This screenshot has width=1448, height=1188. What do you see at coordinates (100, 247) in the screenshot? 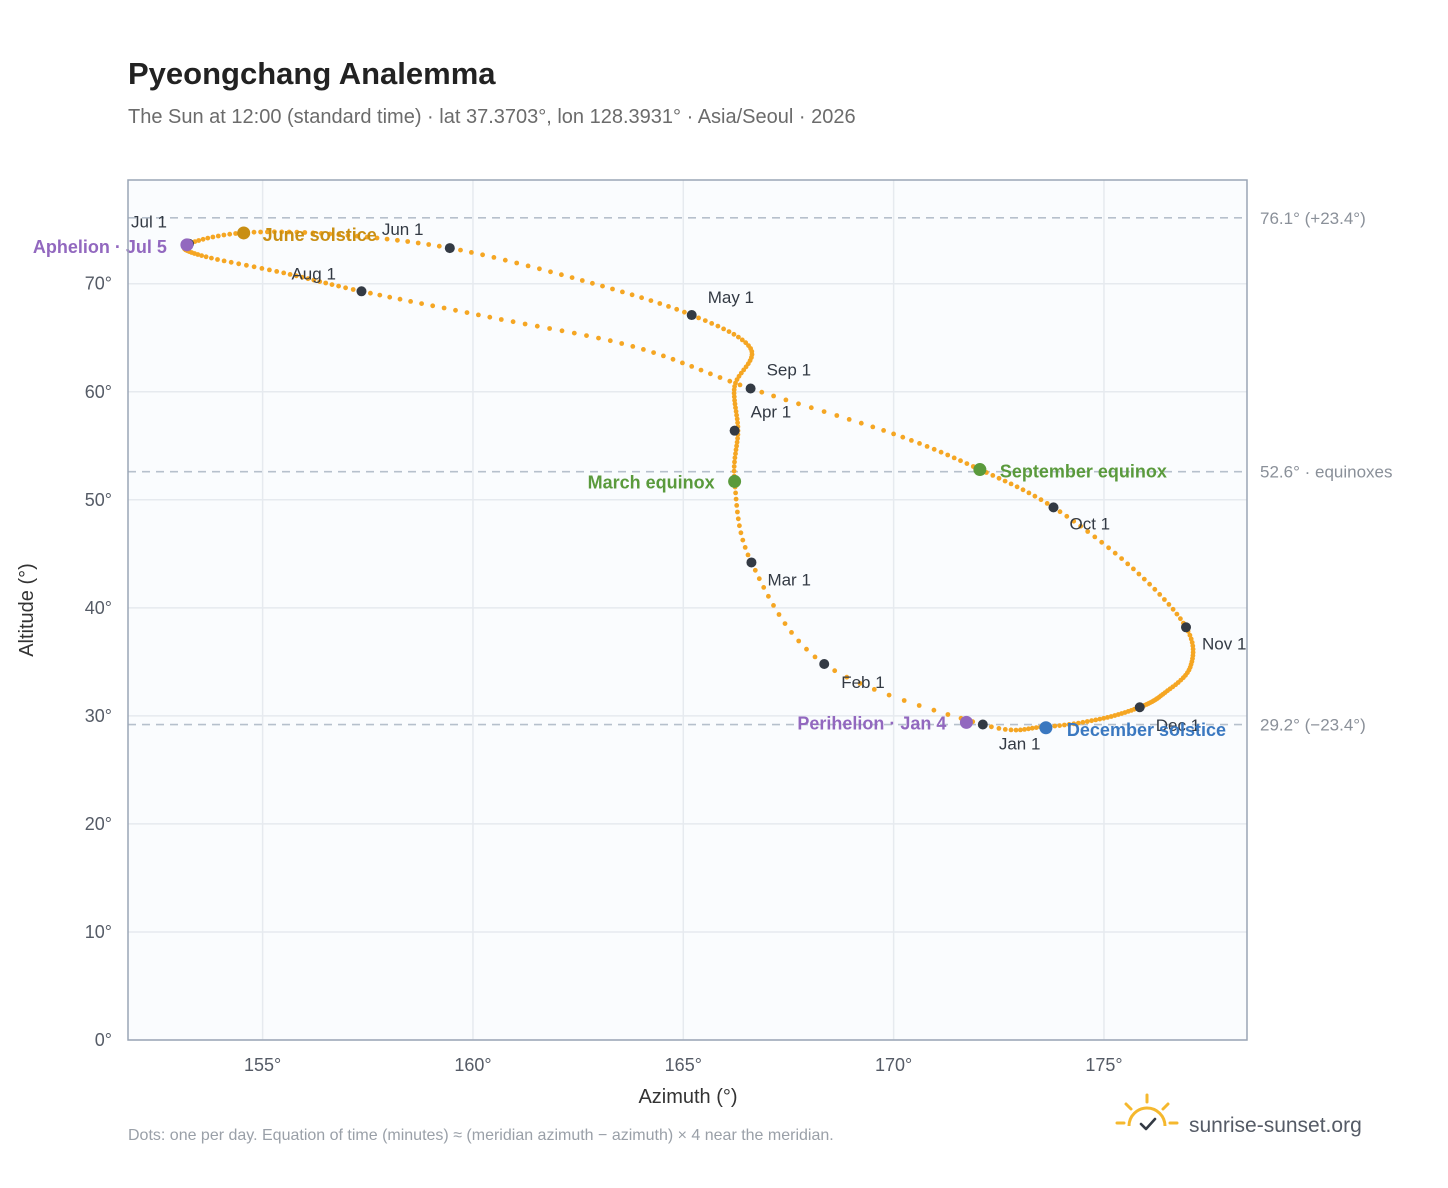
I see `event-label: Aphelion · Jul 5` at bounding box center [100, 247].